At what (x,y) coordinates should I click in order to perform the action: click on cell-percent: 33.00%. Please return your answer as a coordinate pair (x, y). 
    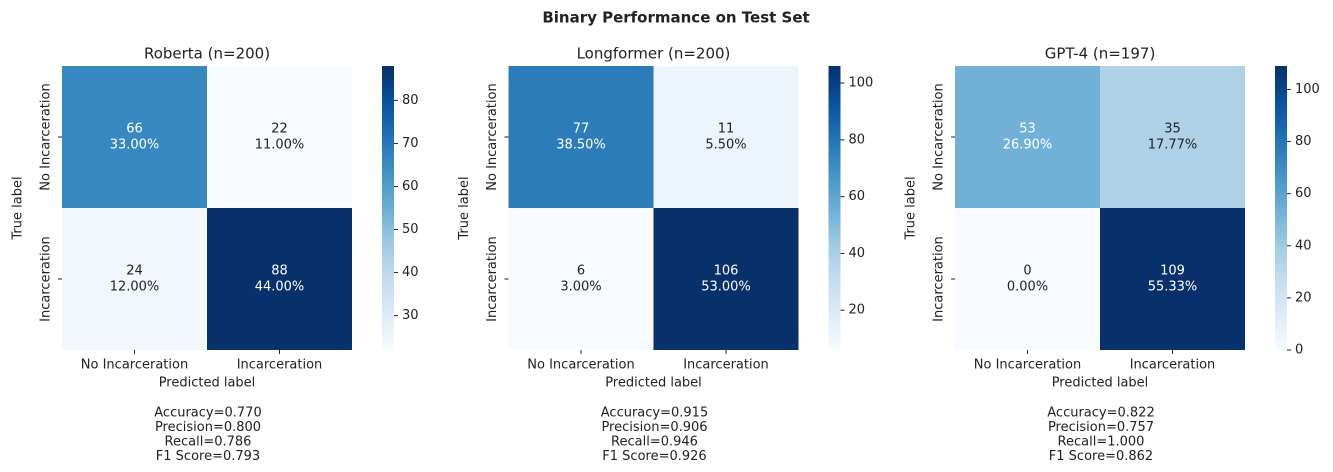
    Looking at the image, I should click on (135, 145).